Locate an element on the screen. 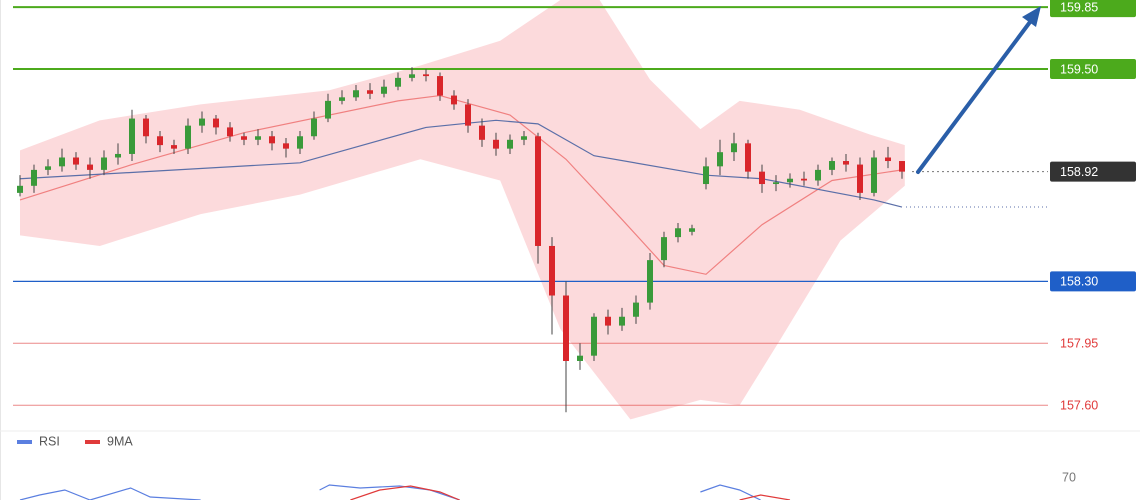  level-label: 157.60 is located at coordinates (1079, 406).